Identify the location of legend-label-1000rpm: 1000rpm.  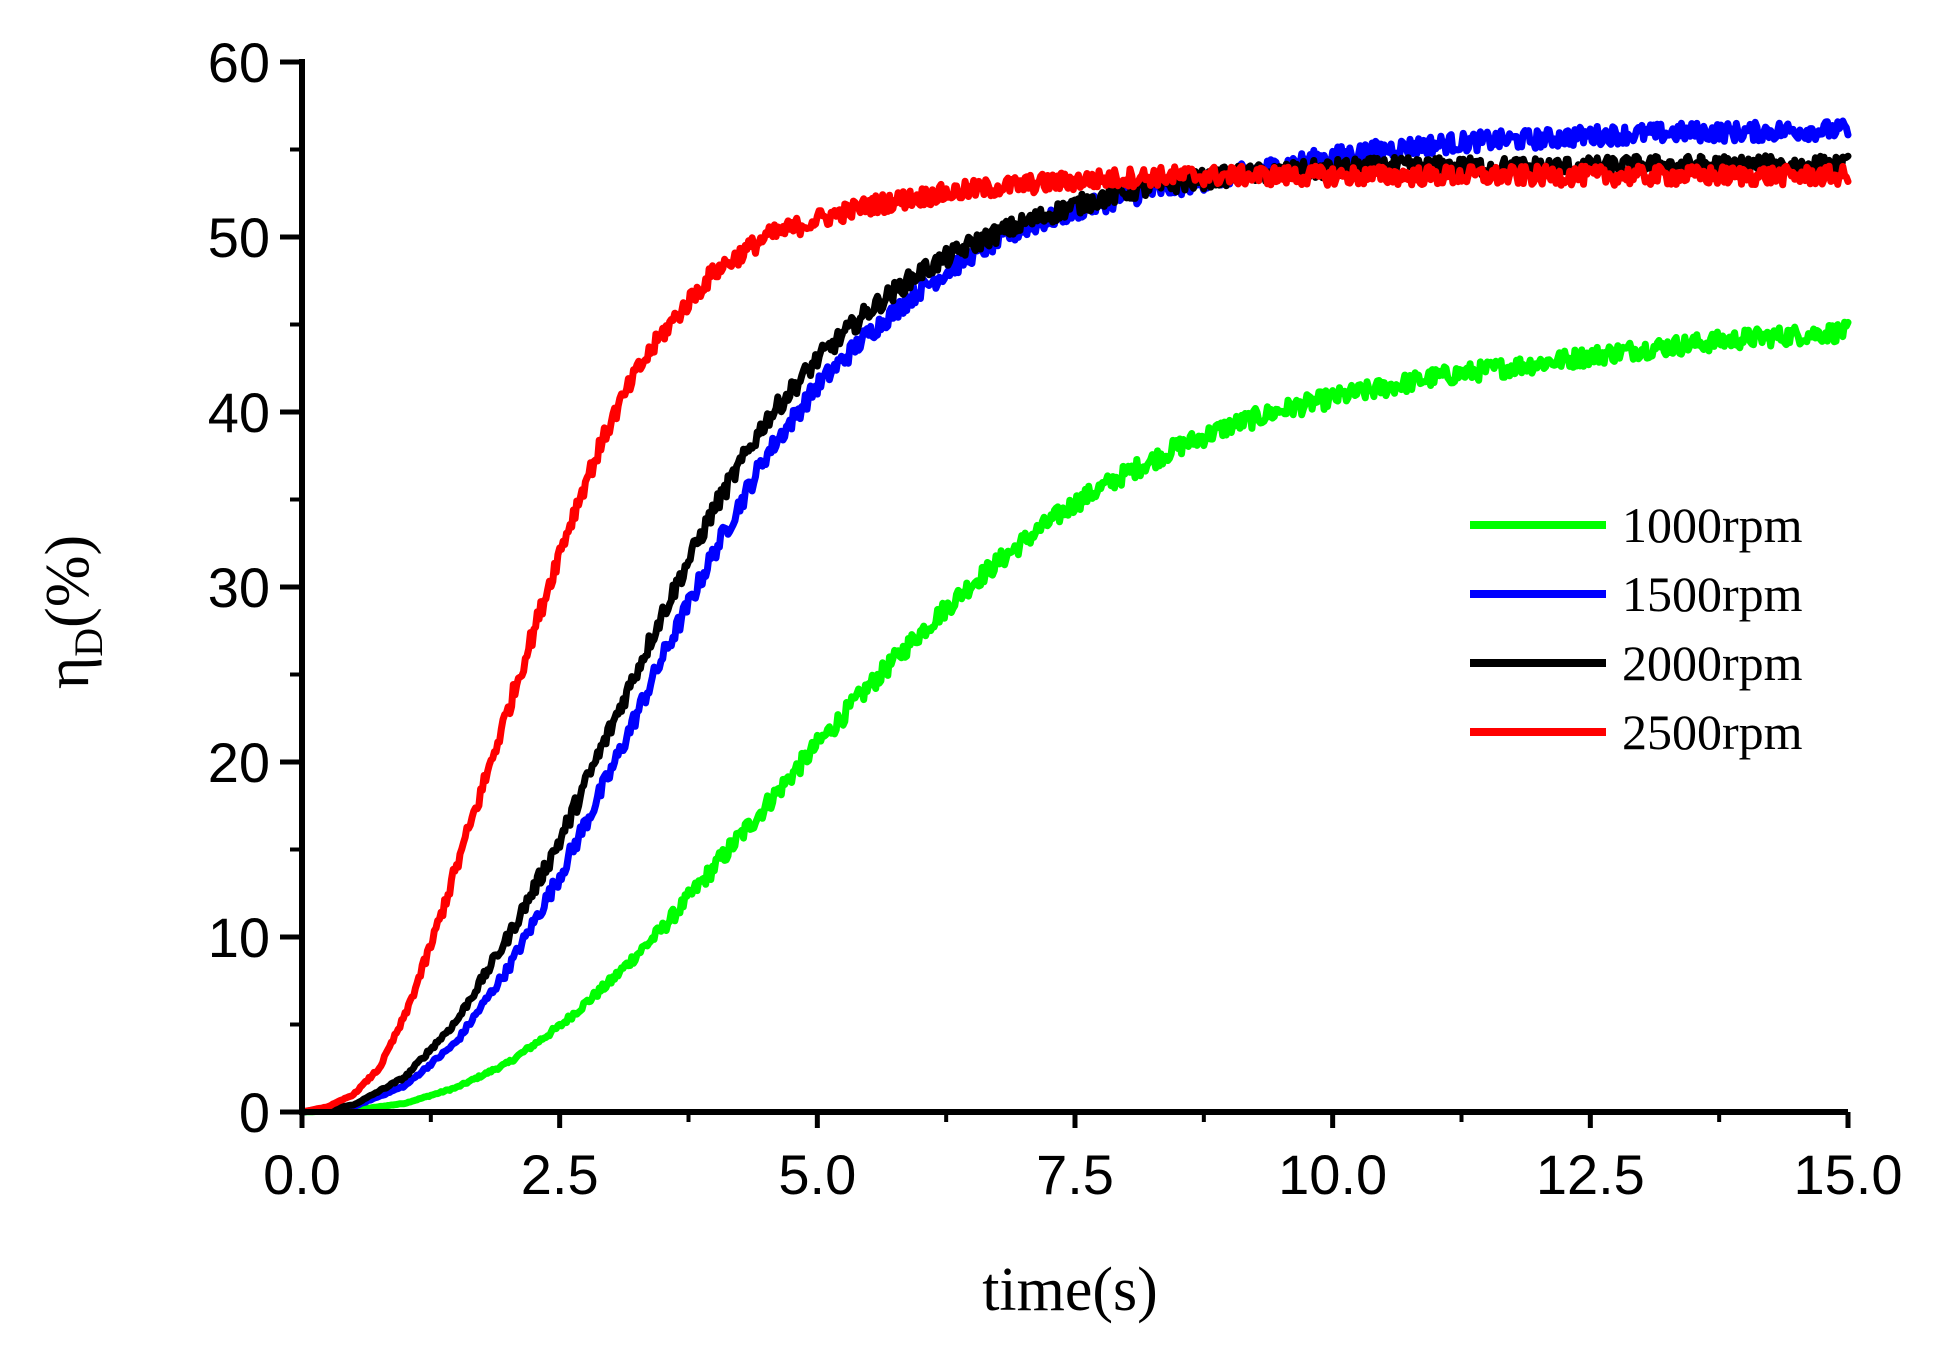
(1712, 525).